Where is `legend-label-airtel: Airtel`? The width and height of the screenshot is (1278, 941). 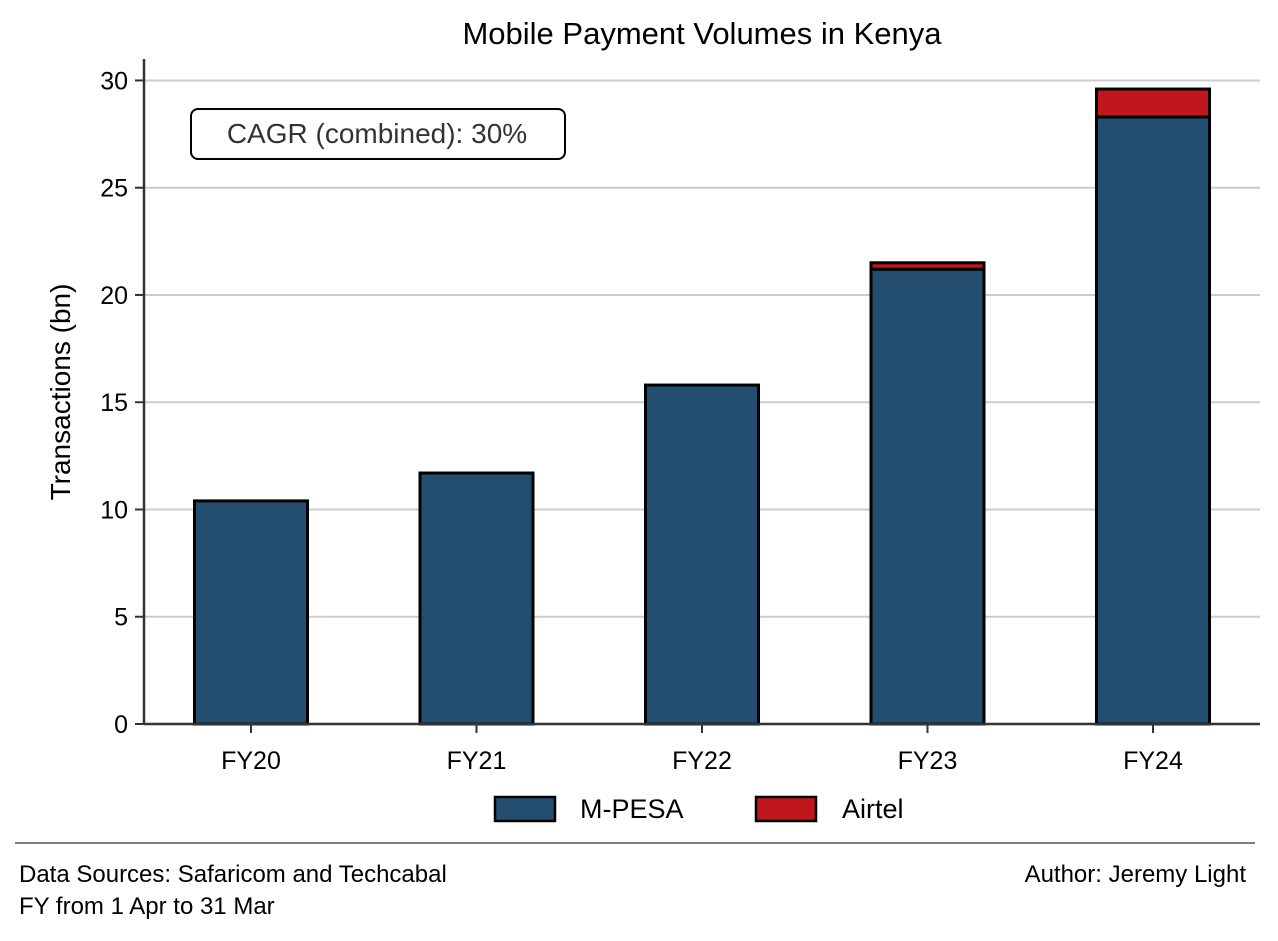 legend-label-airtel: Airtel is located at coordinates (873, 809).